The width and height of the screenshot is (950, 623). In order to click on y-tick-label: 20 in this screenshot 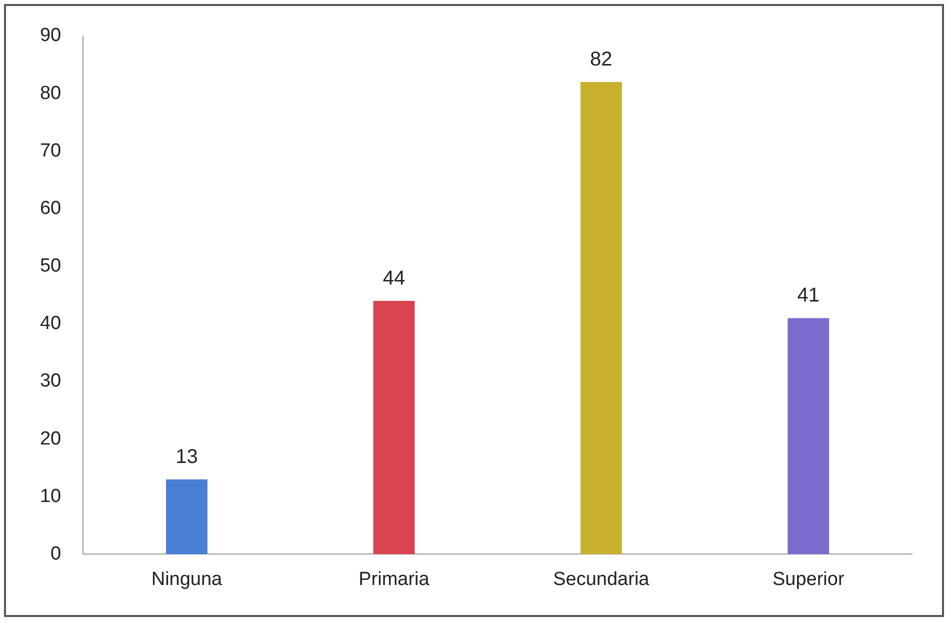, I will do `click(51, 439)`.